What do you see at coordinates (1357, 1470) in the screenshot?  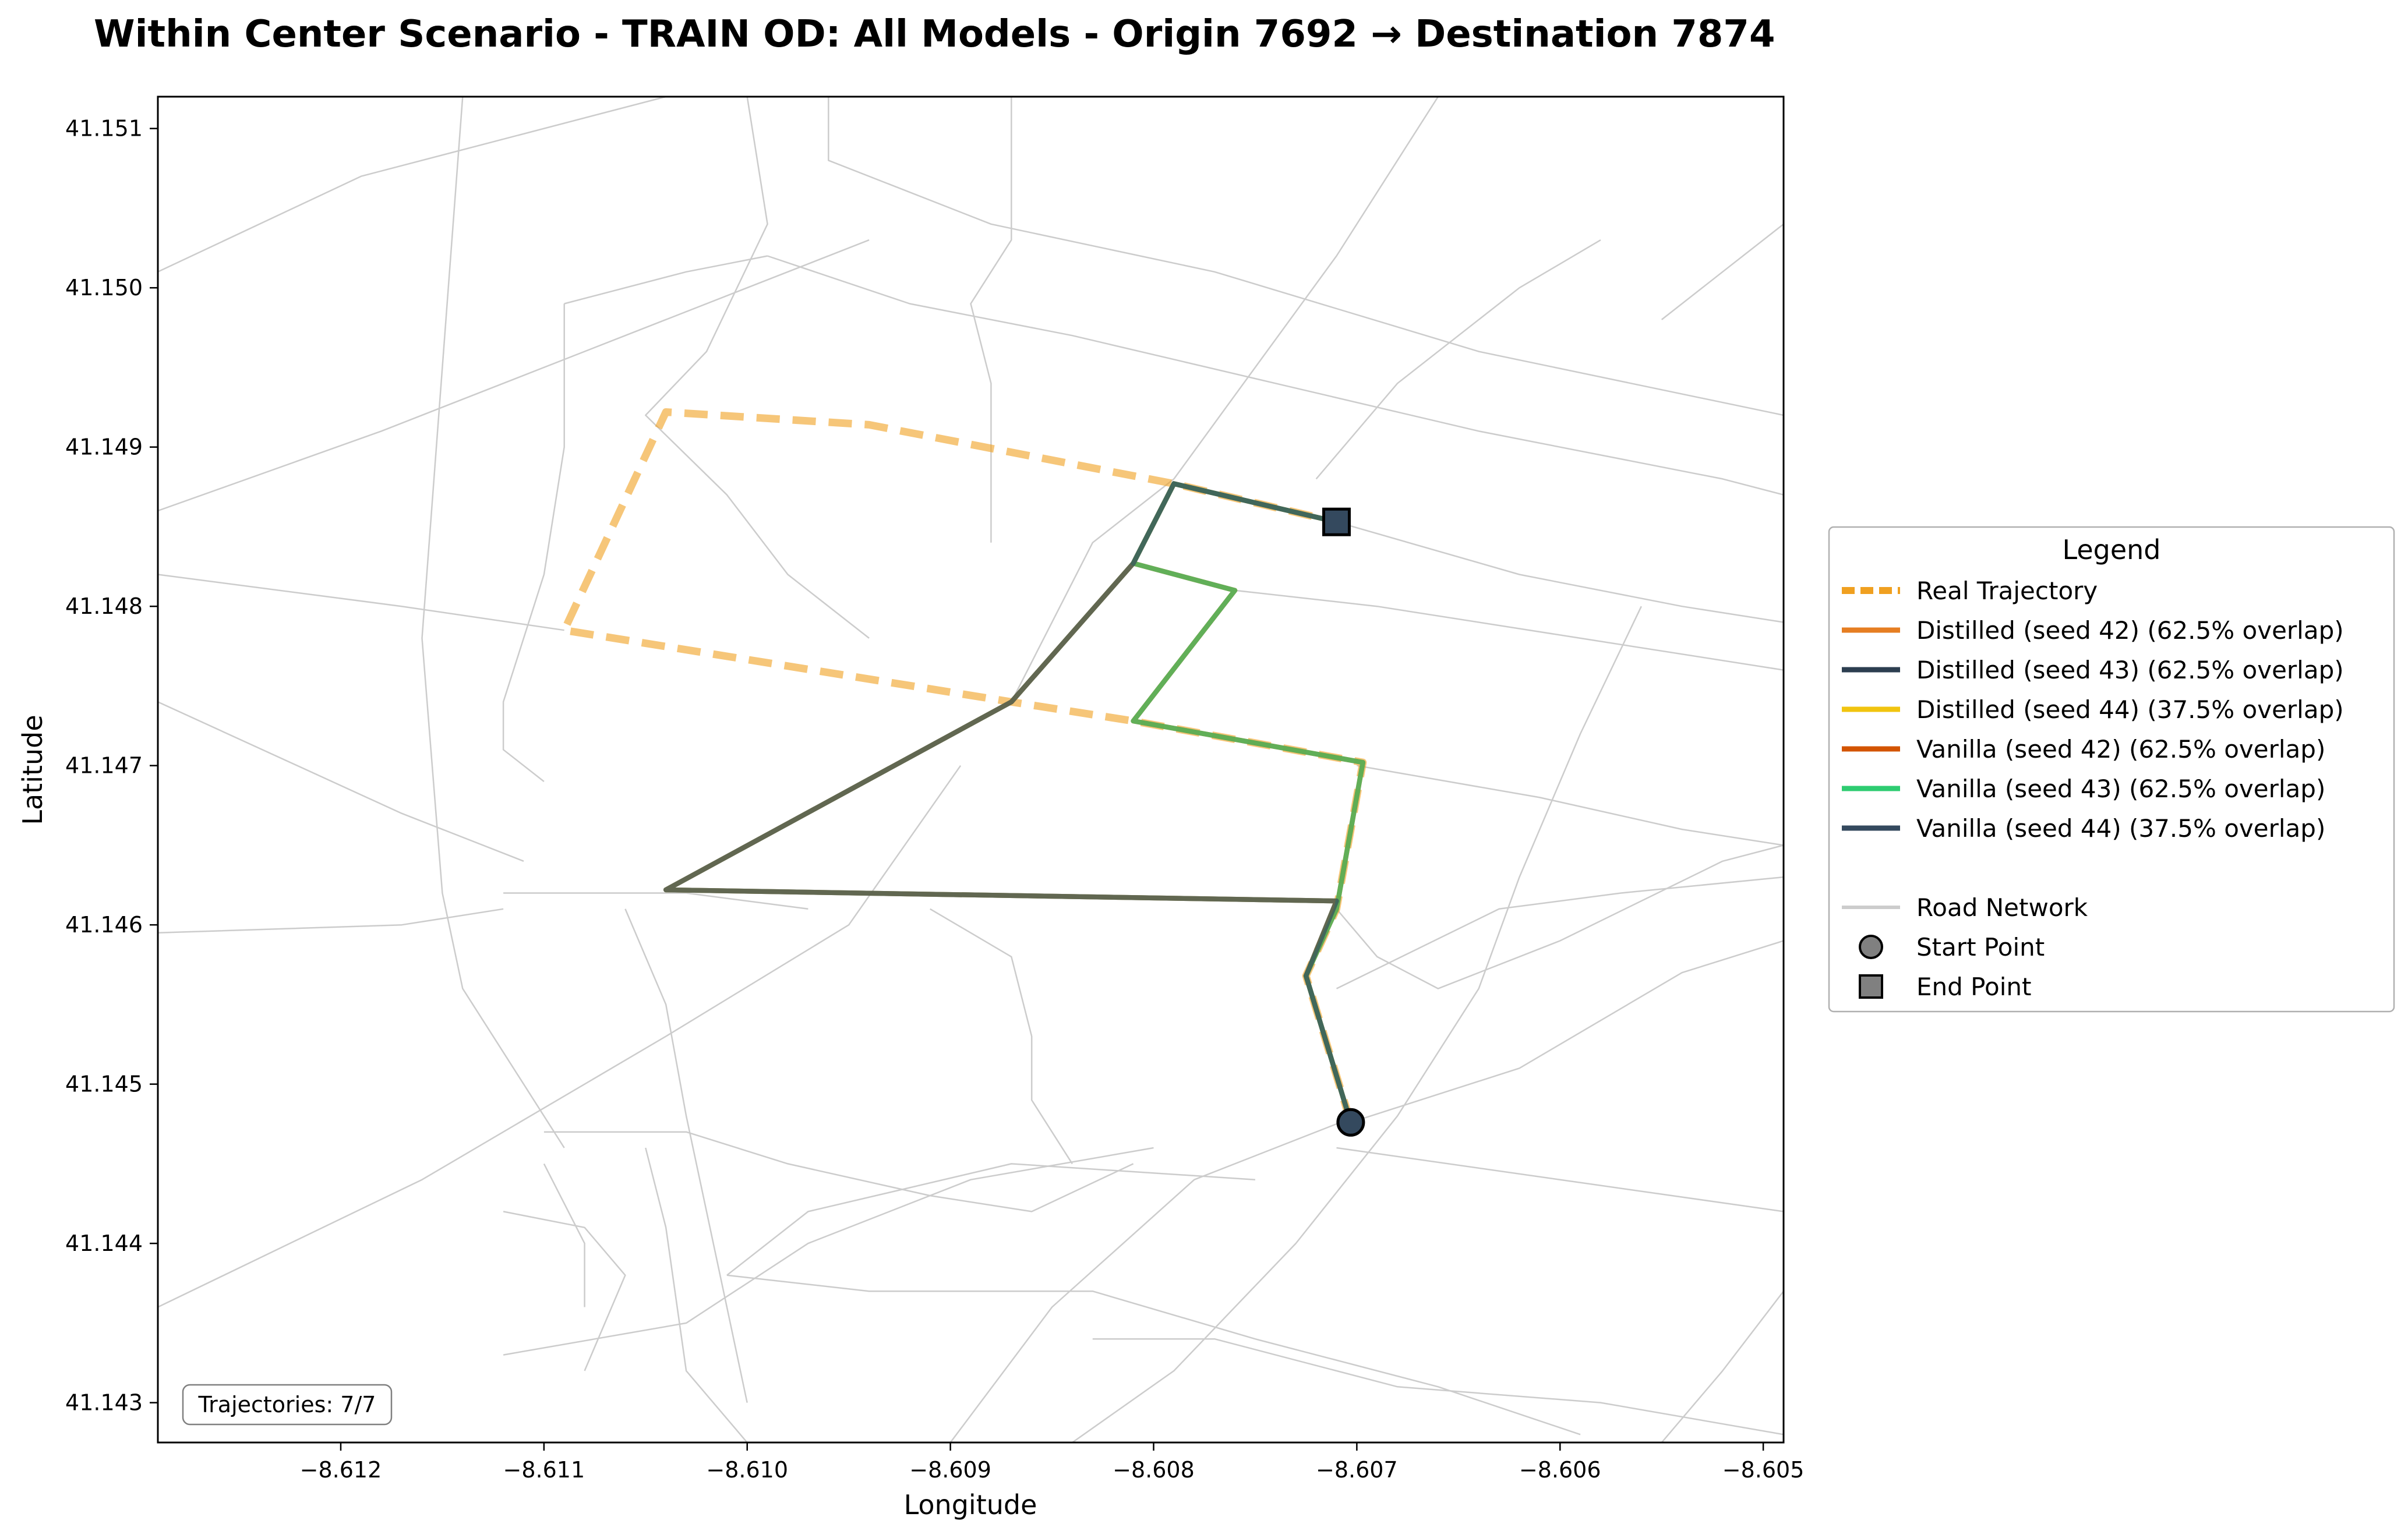 I see `x-tick-label: −8.607` at bounding box center [1357, 1470].